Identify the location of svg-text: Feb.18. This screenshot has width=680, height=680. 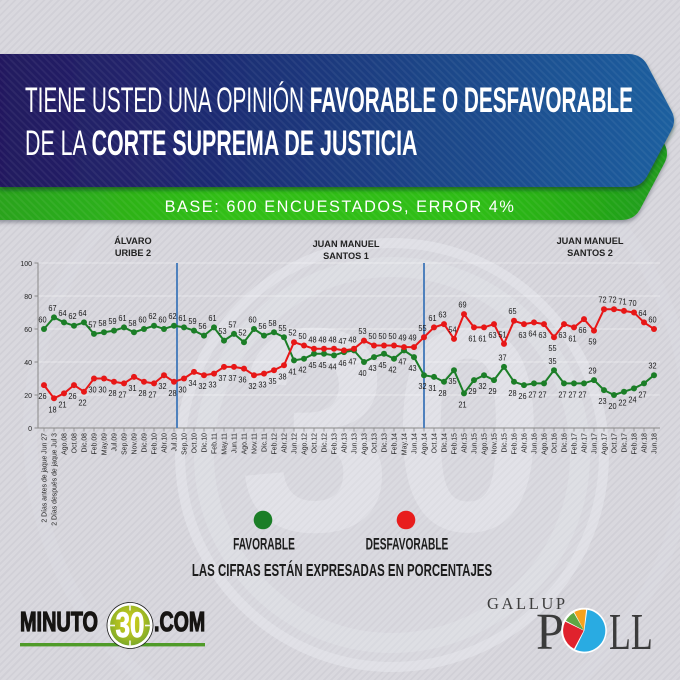
(635, 444).